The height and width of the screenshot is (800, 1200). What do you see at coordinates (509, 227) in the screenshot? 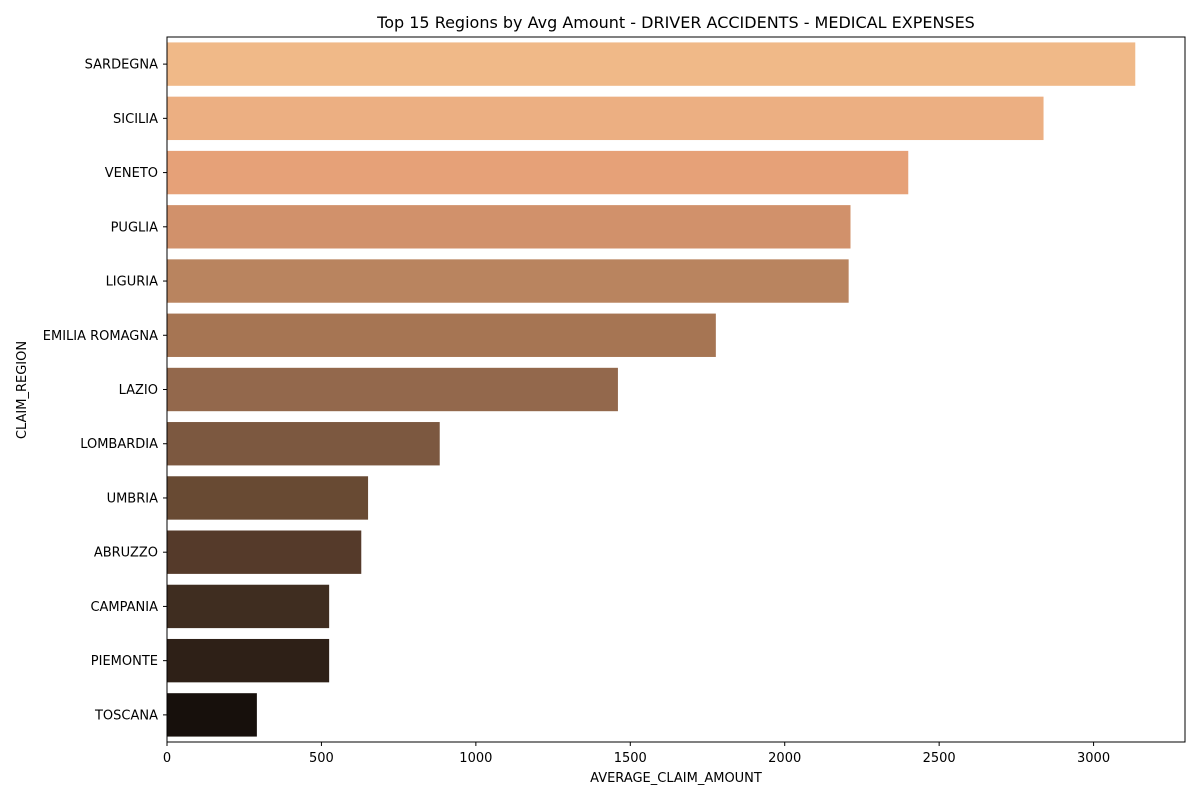
I see `bar-puglia` at bounding box center [509, 227].